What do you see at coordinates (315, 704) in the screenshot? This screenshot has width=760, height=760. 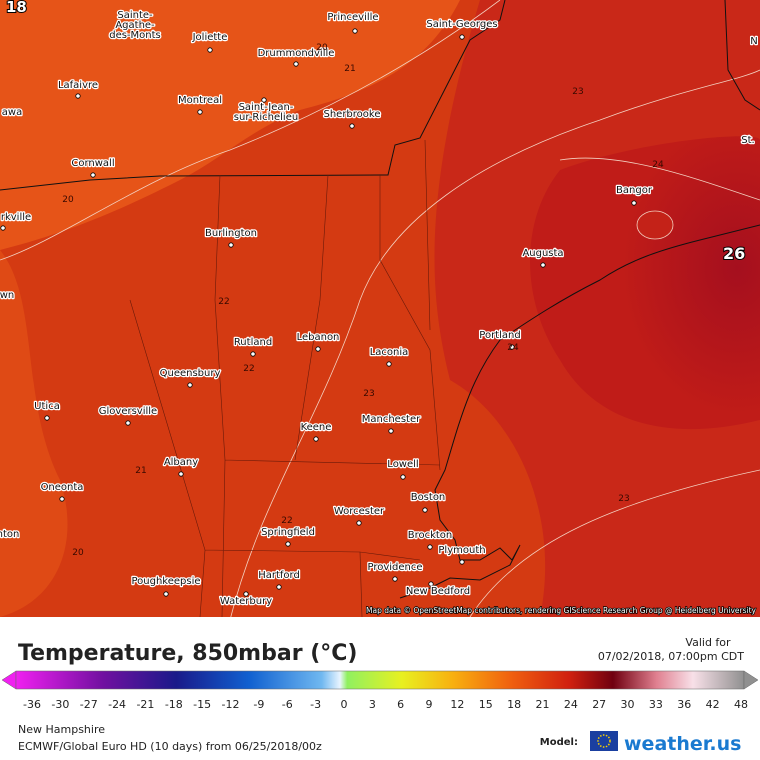 I see `colorbar-tick: -3` at bounding box center [315, 704].